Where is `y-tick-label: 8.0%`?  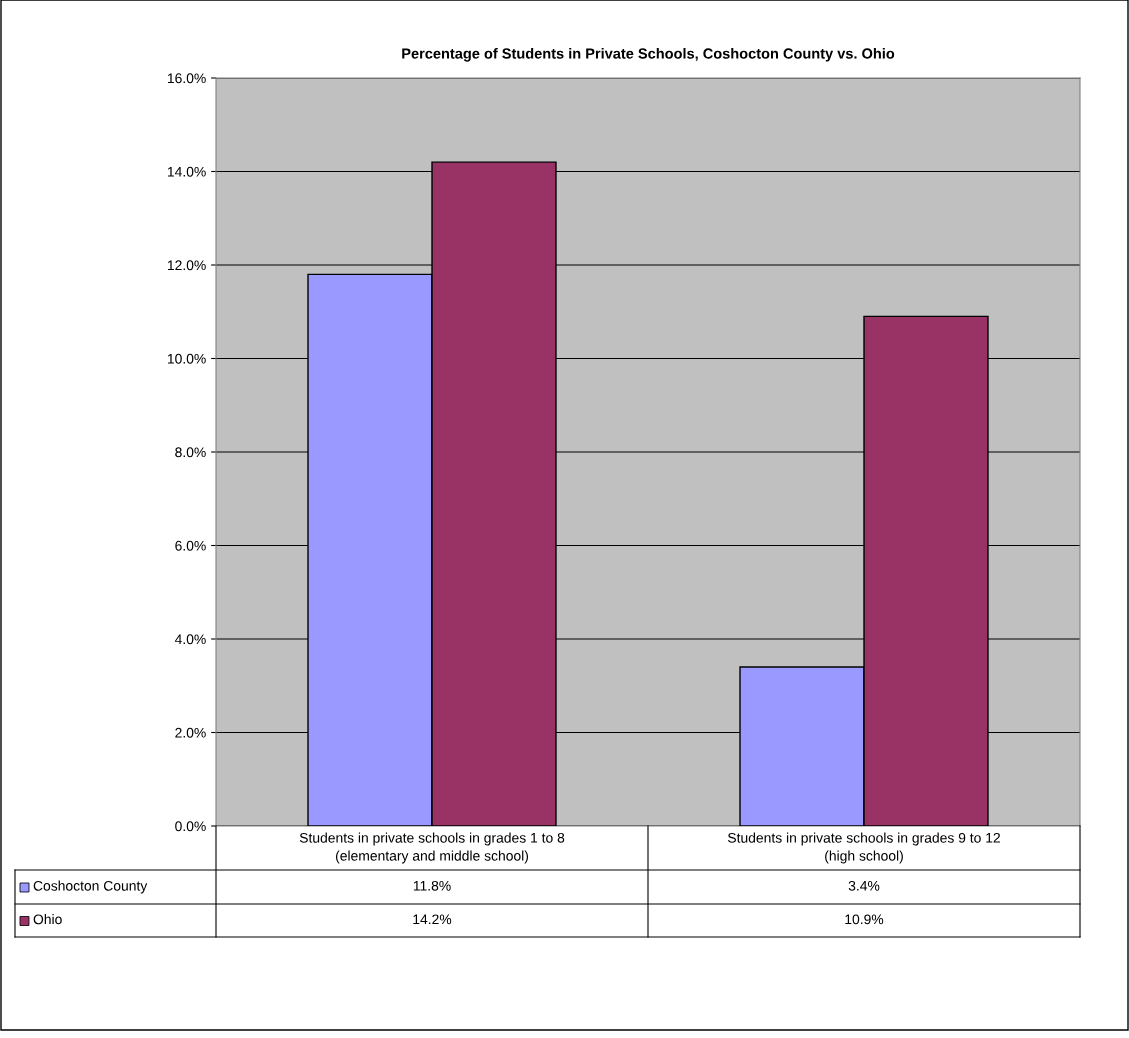 y-tick-label: 8.0% is located at coordinates (190, 452).